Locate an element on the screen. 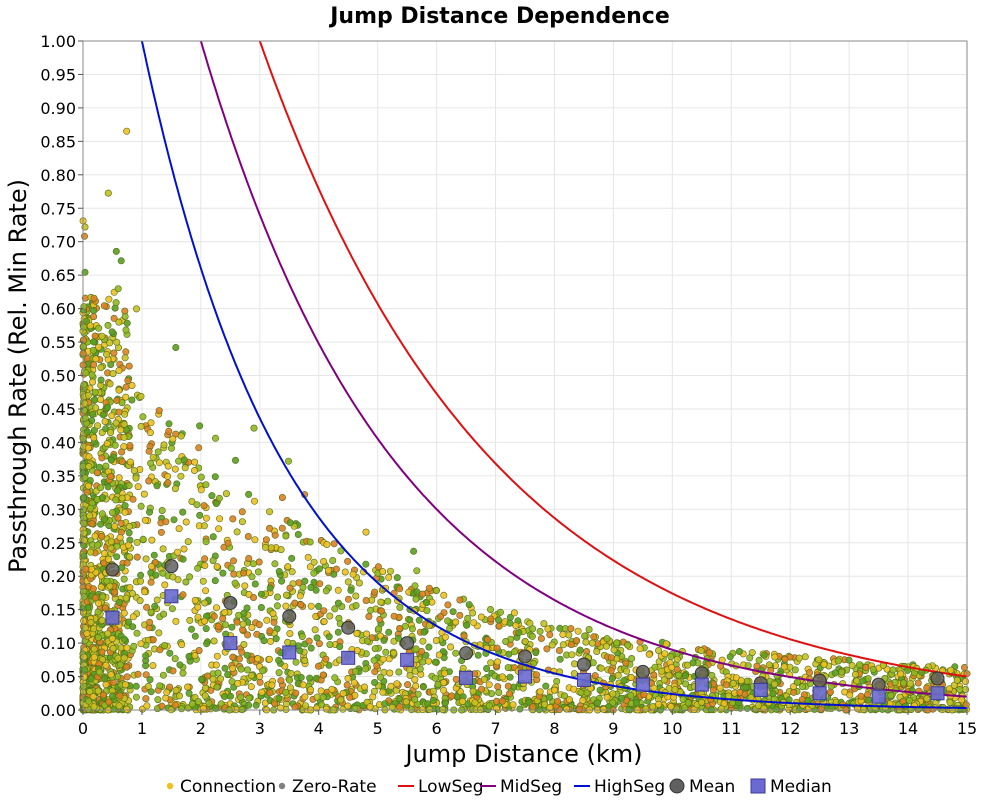  y-tick-label: 0.05 is located at coordinates (58, 677).